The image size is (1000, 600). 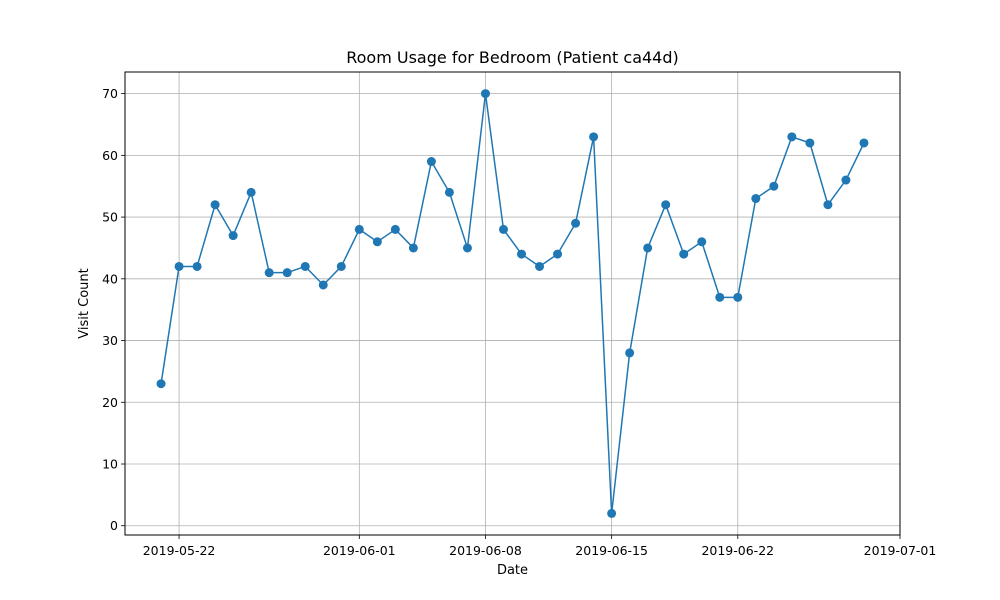 I want to click on y-tick-label: 10, so click(x=110, y=464).